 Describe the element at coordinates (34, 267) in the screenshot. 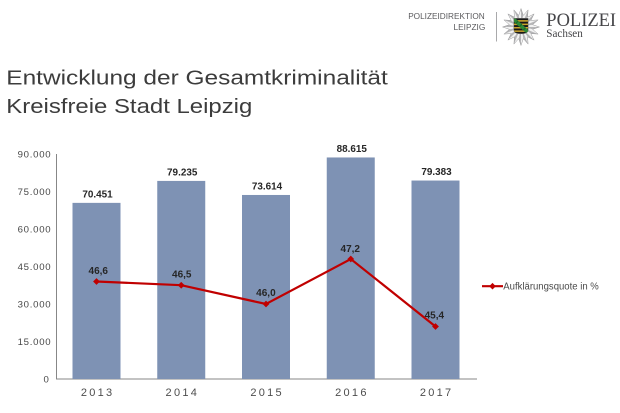

I see `svg-text: 45.000` at that location.